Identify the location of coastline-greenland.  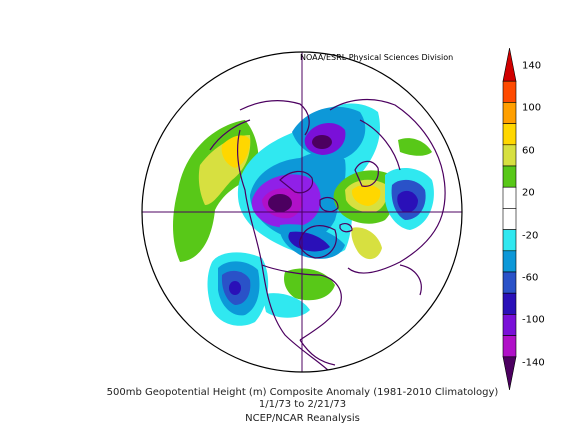
(318, 242).